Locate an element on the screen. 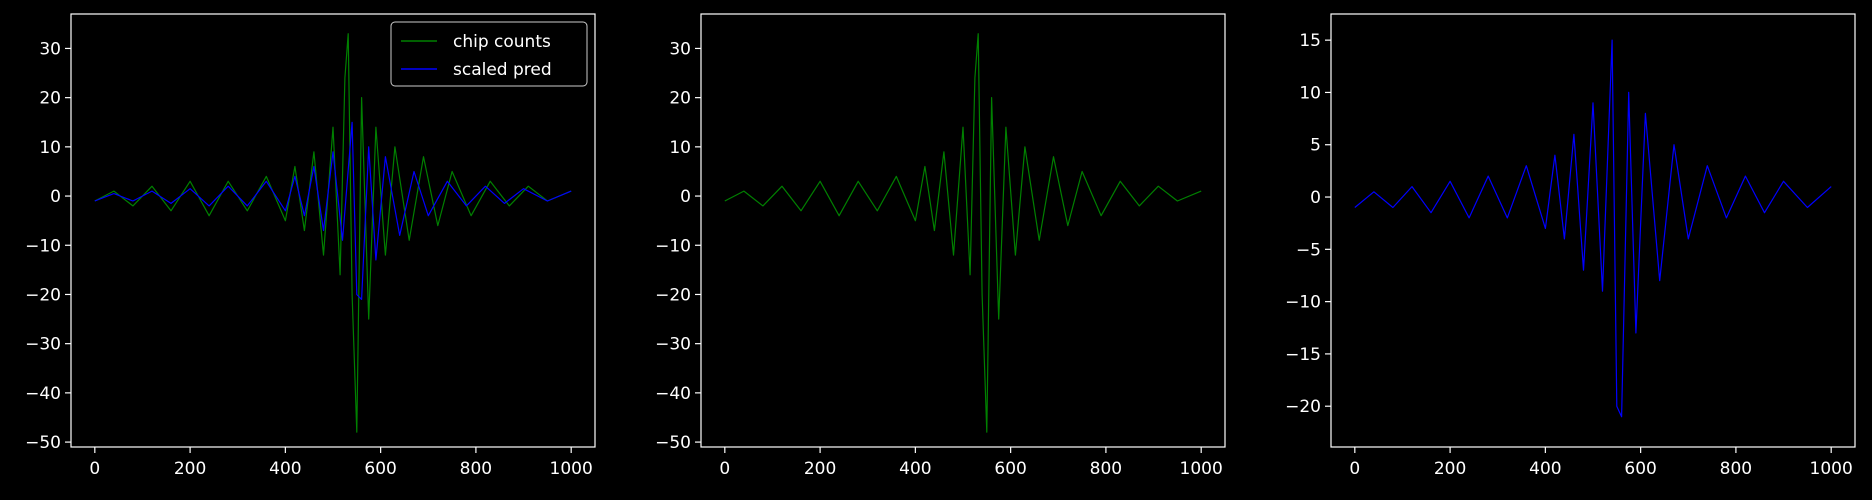  y-tick-label: −15 is located at coordinates (1303, 355).